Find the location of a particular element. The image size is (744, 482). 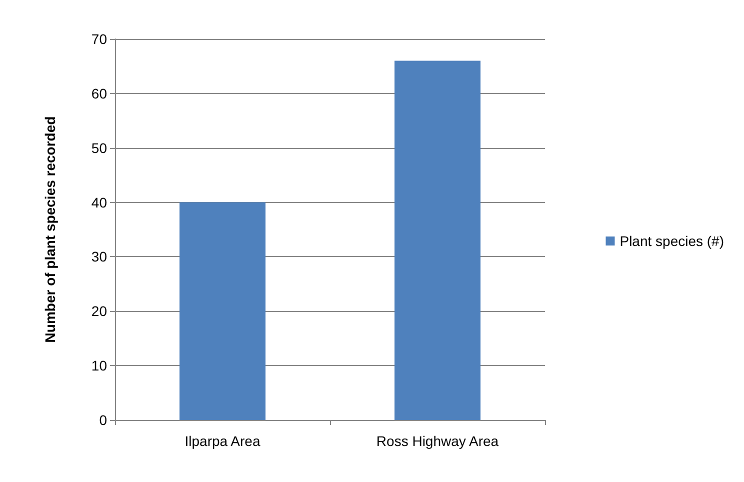

y-tick-label: 50 is located at coordinates (99, 148).